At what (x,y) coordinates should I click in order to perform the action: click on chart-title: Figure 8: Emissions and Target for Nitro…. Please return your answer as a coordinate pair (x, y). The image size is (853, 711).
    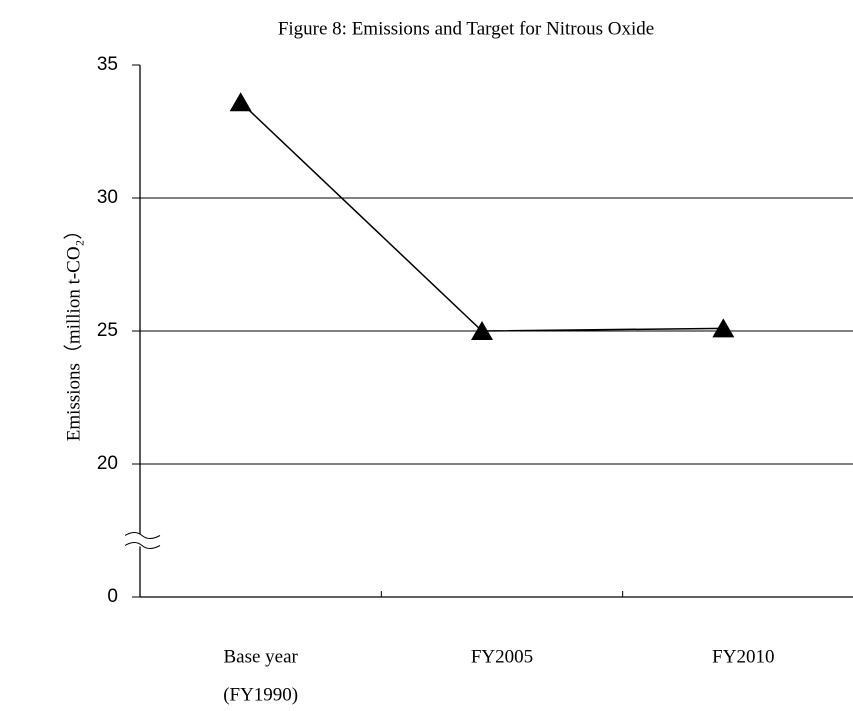
    Looking at the image, I should click on (466, 28).